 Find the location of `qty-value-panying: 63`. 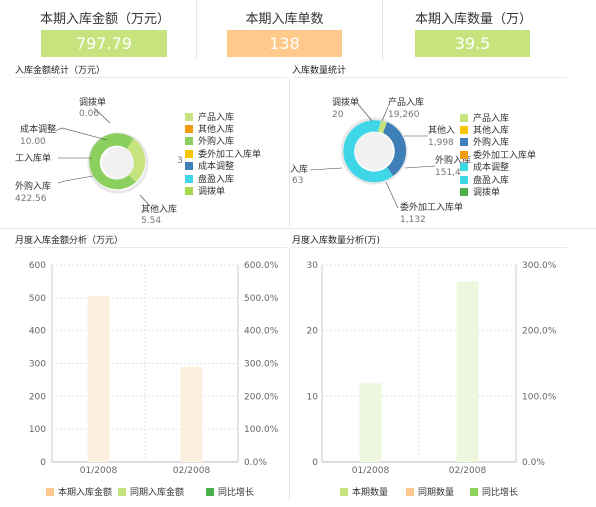

qty-value-panying: 63 is located at coordinates (297, 181).